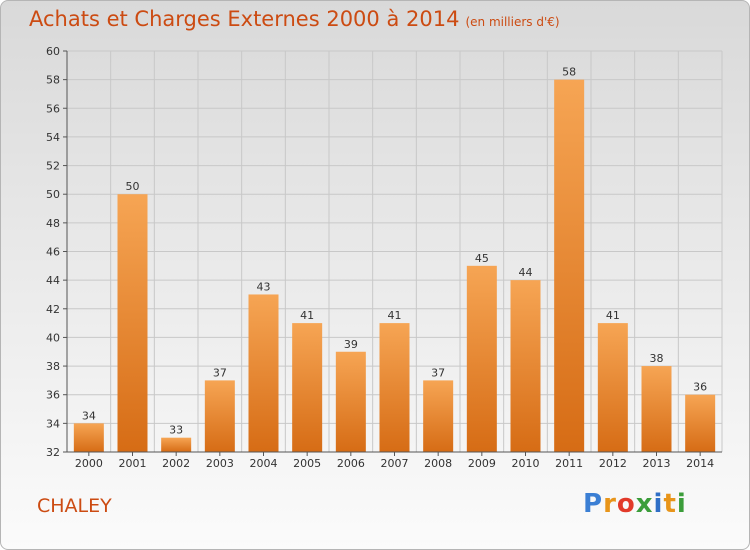  I want to click on y-tick-label: 32, so click(53, 452).